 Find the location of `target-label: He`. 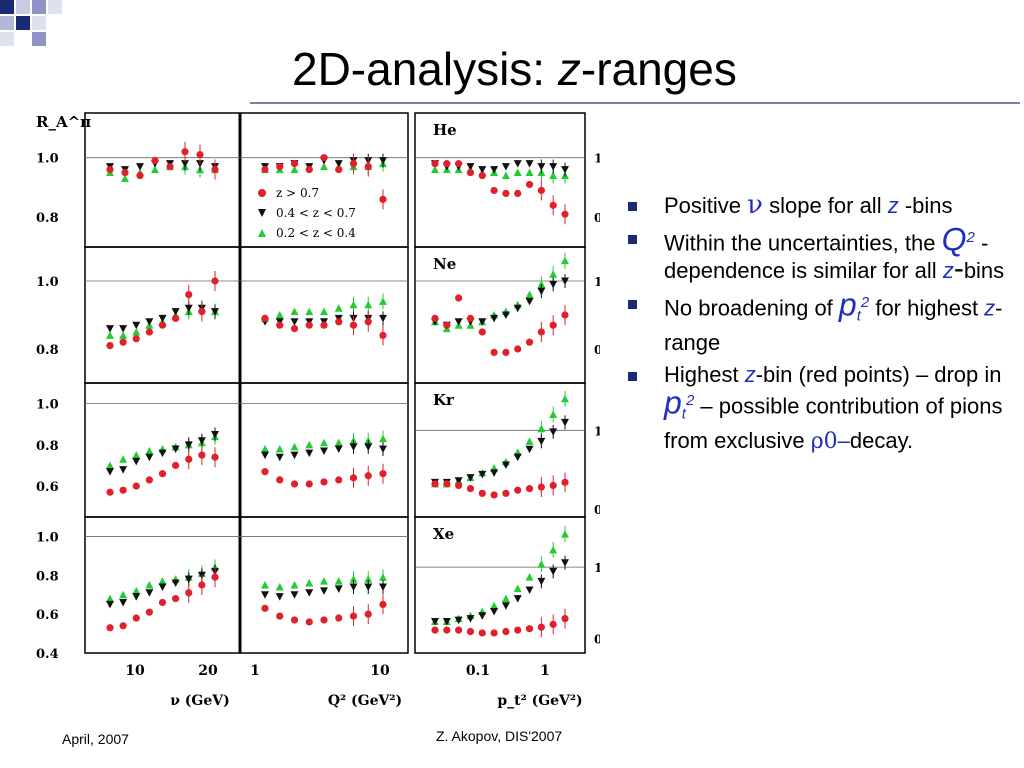

target-label: He is located at coordinates (445, 130).